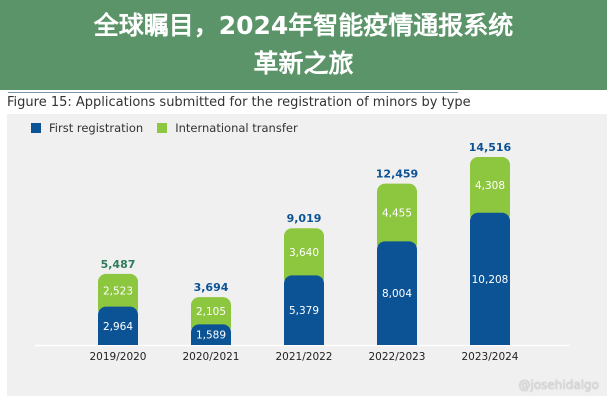 The width and height of the screenshot is (607, 400). What do you see at coordinates (558, 385) in the screenshot?
I see `watermark: @josehidalgo` at bounding box center [558, 385].